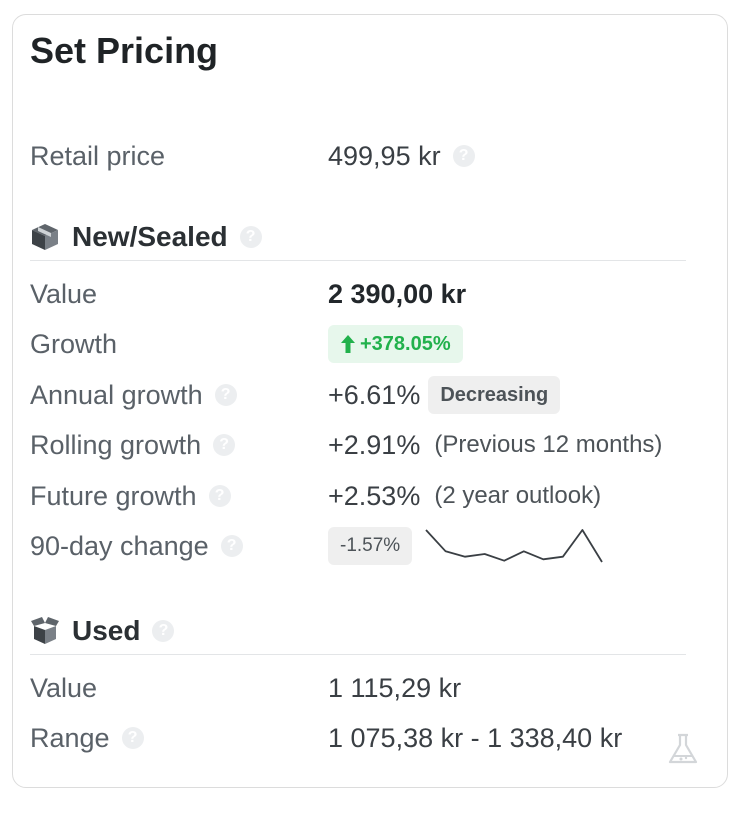  I want to click on used-value-row: Value 1 115,29 kr, so click(360, 688).